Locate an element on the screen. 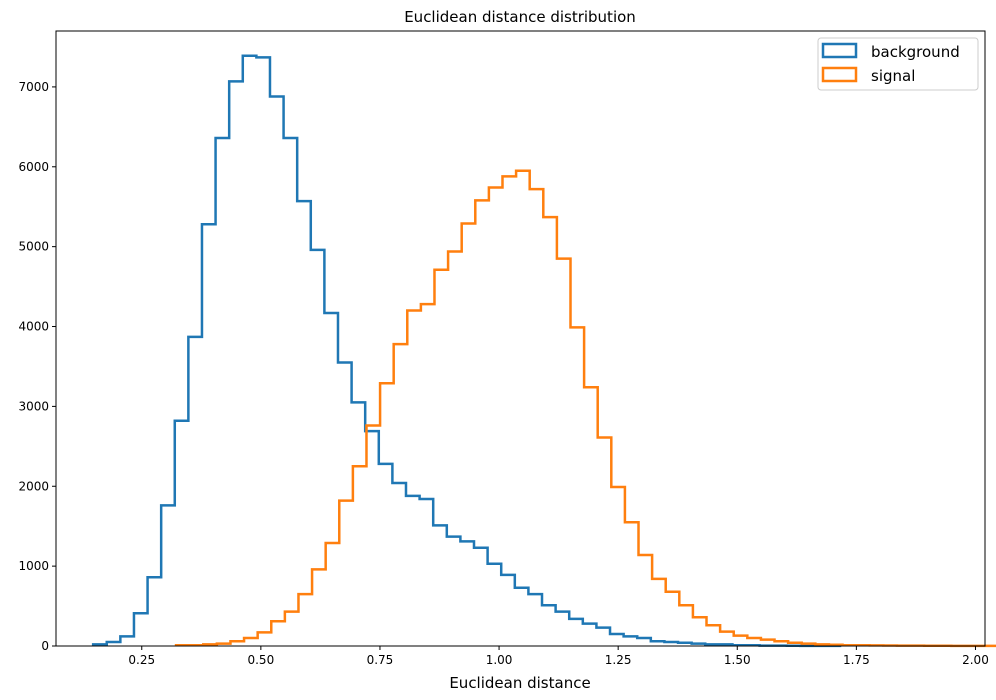 This screenshot has width=996, height=700. y-tick-label: 4000 is located at coordinates (33, 327).